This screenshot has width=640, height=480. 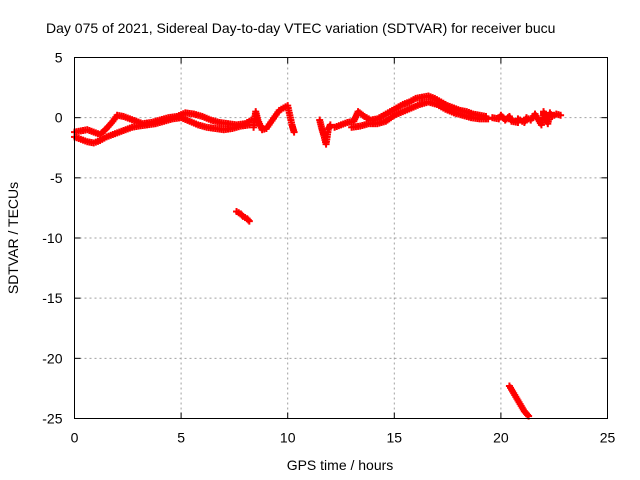 I want to click on x-tick-label: 25, so click(x=608, y=438).